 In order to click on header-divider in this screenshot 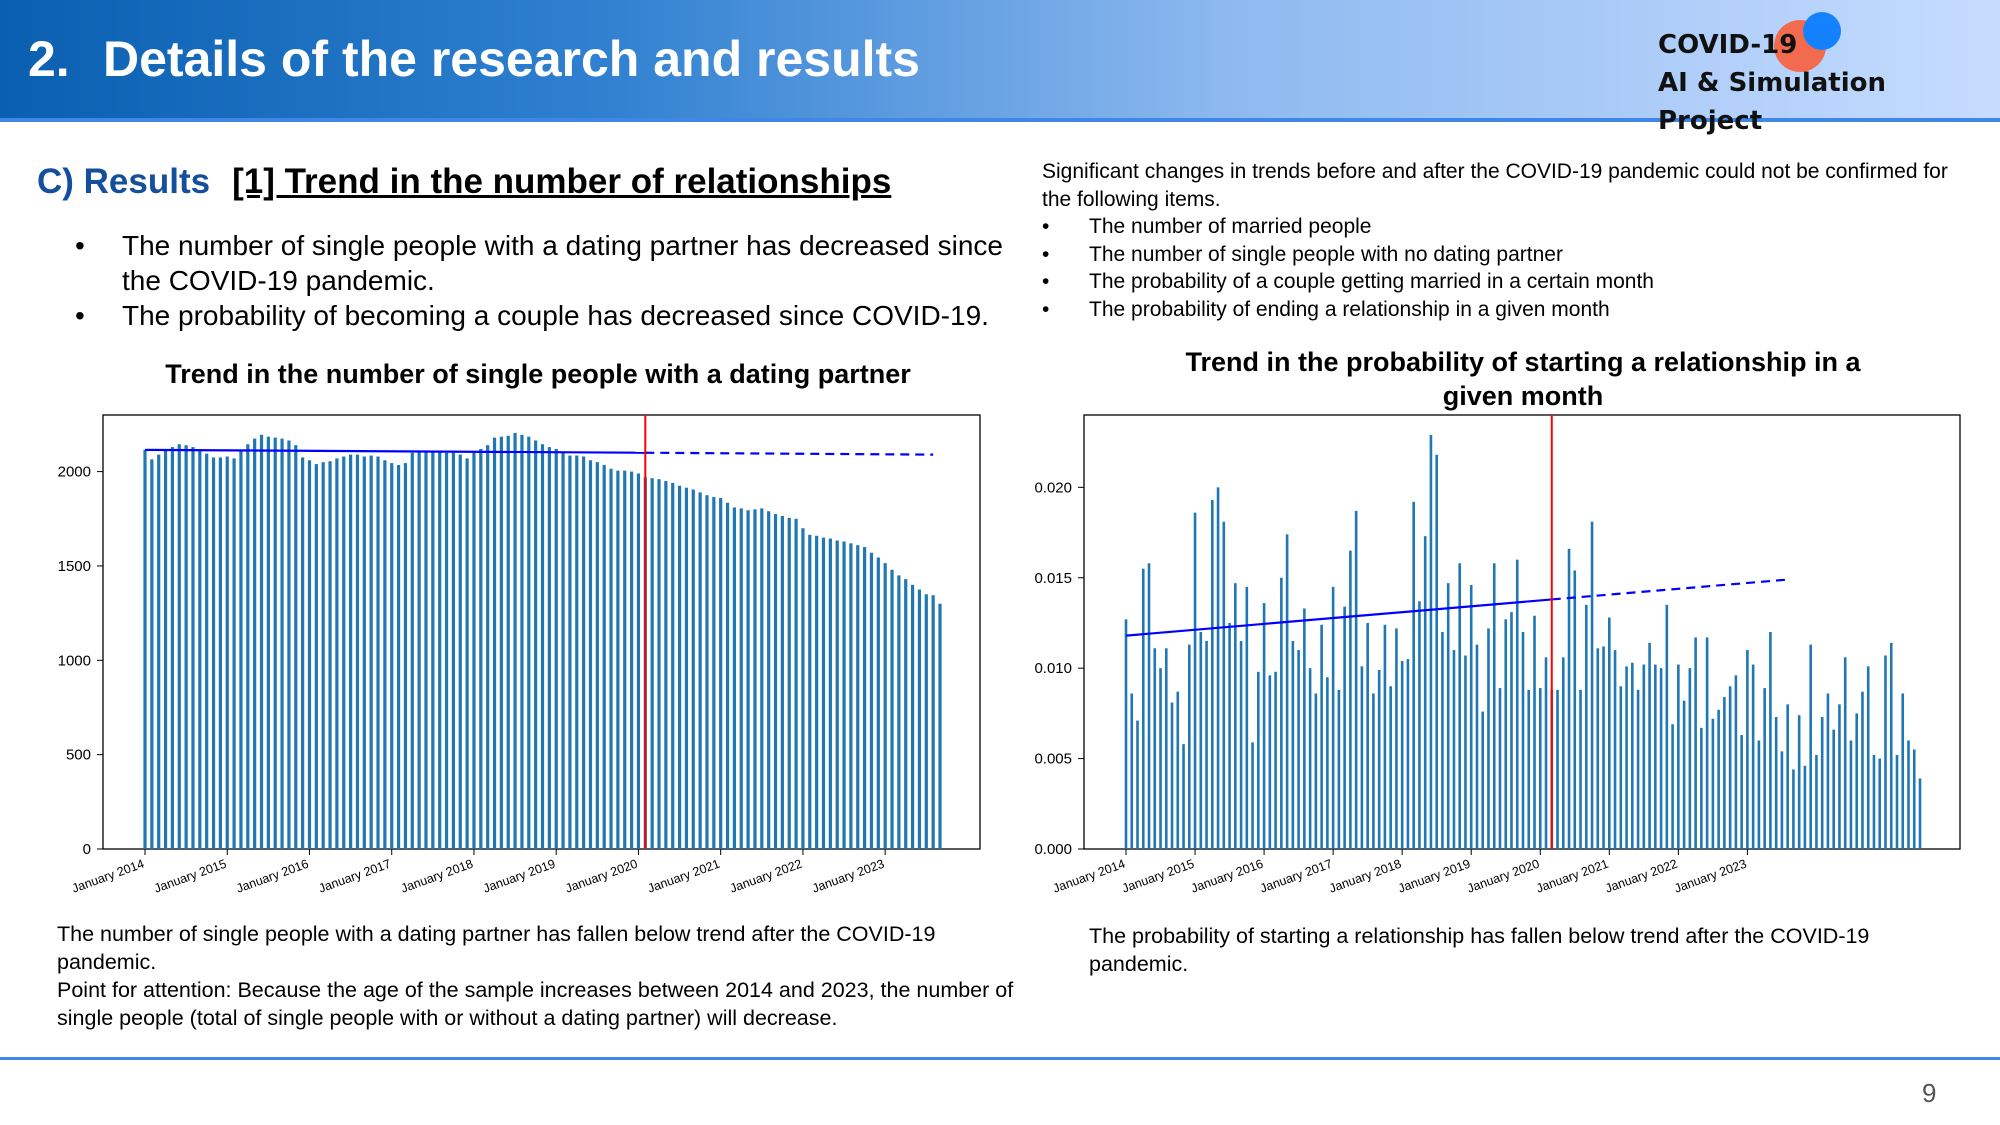, I will do `click(1000, 120)`.